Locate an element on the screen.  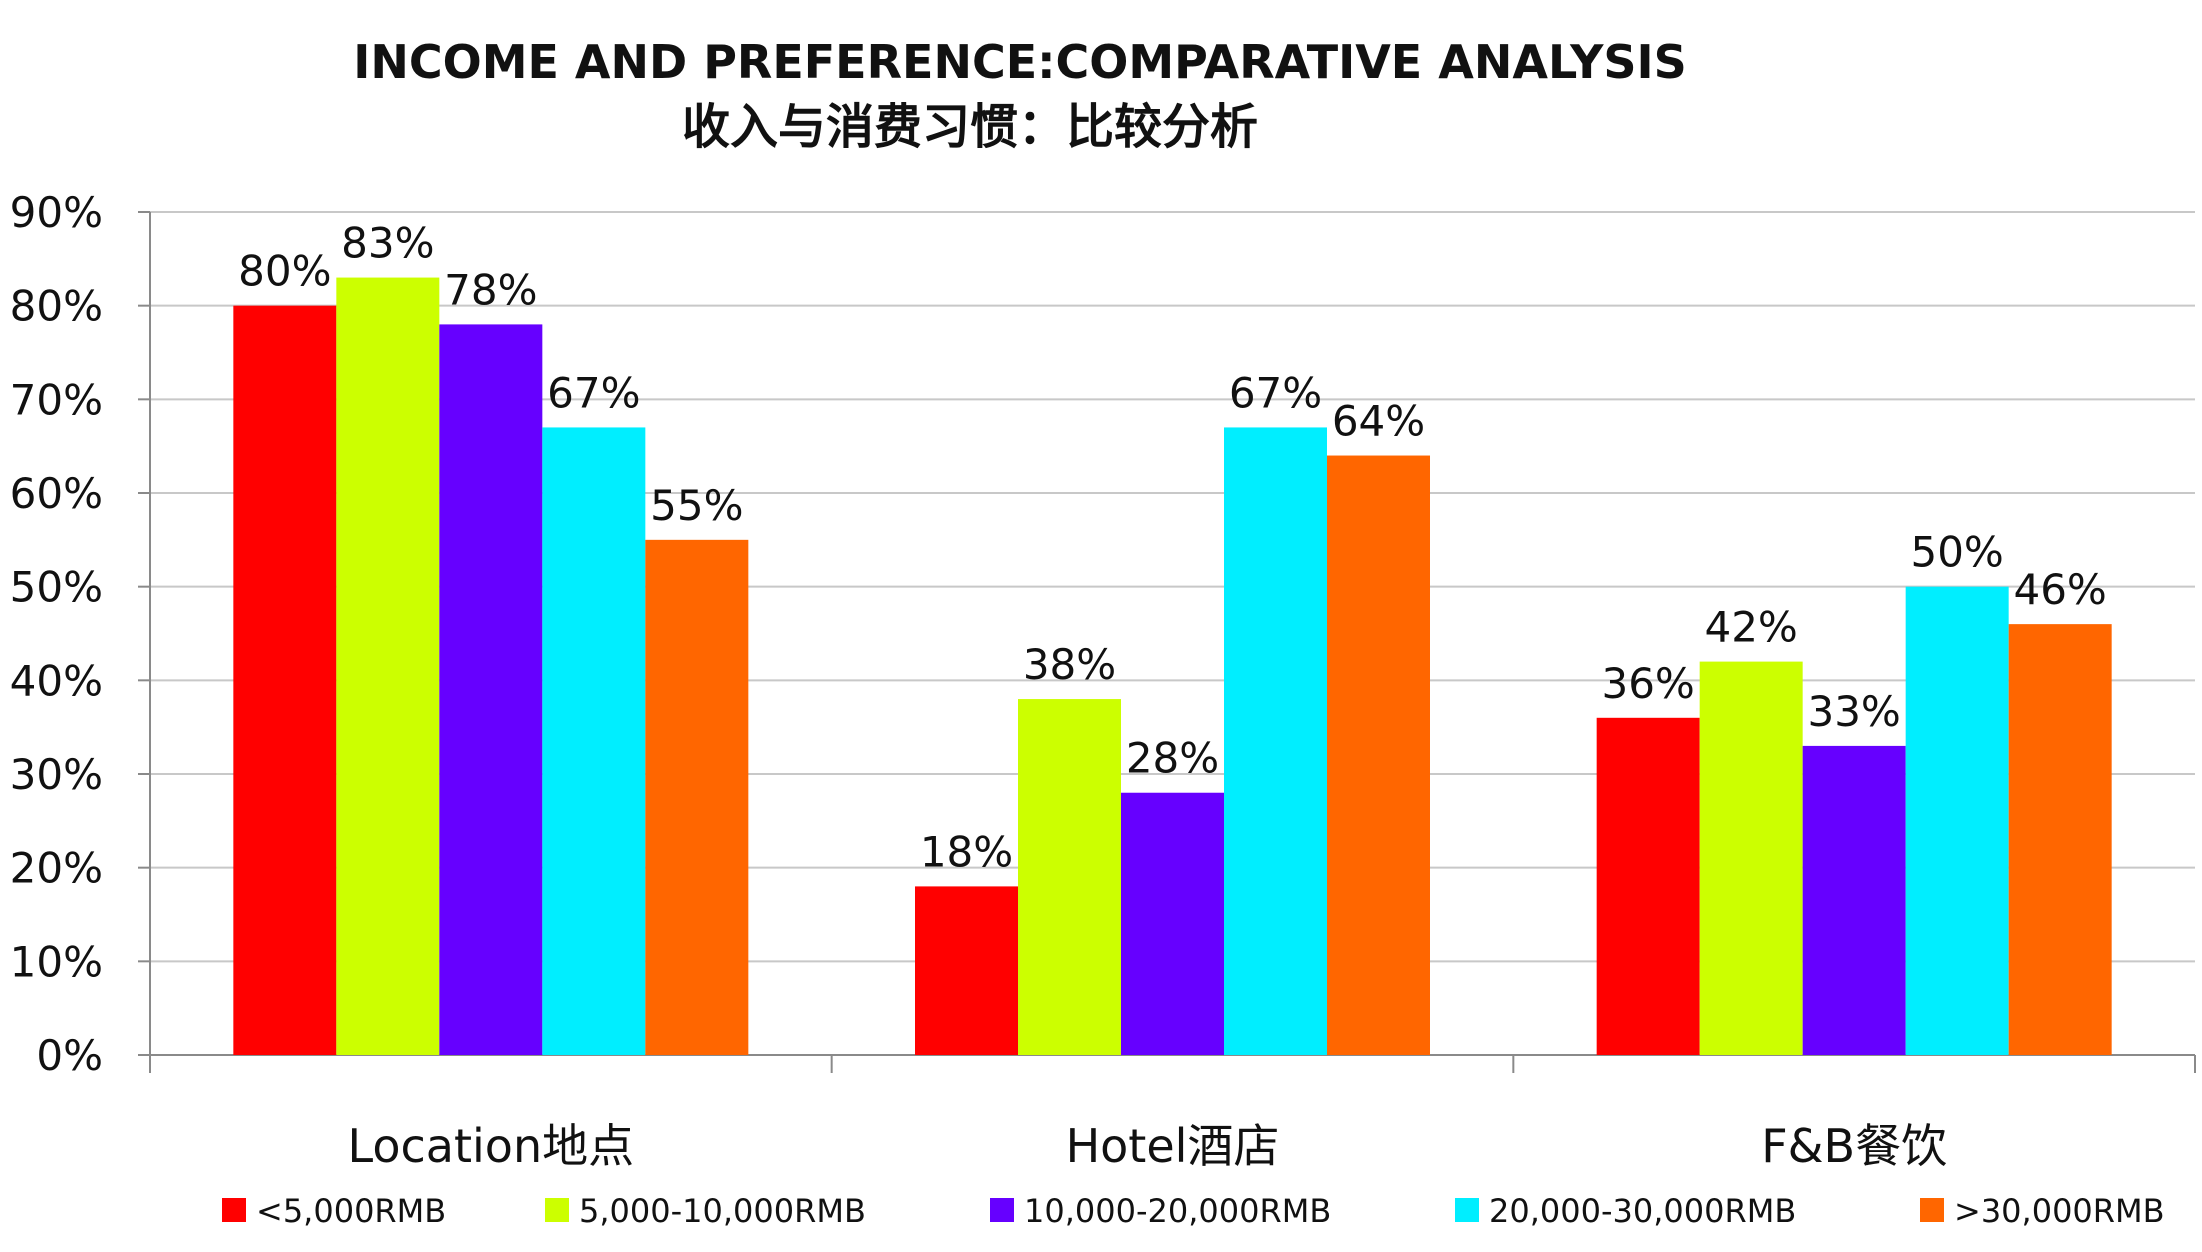
legend-label: 10,000-20,000RMB is located at coordinates (1177, 1211).